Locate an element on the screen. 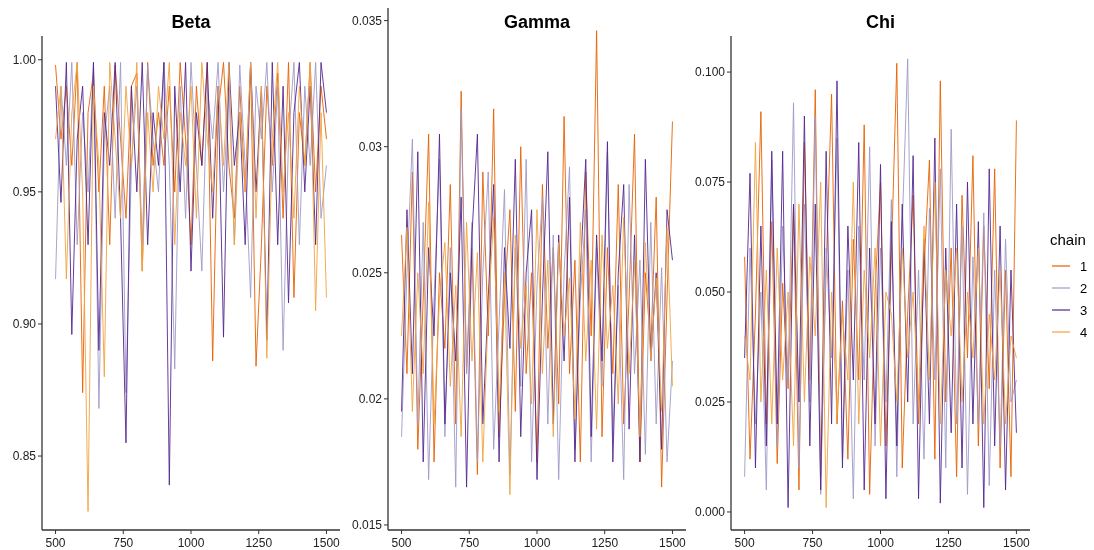 The width and height of the screenshot is (1094, 550). chart-title: Gamma is located at coordinates (537, 22).